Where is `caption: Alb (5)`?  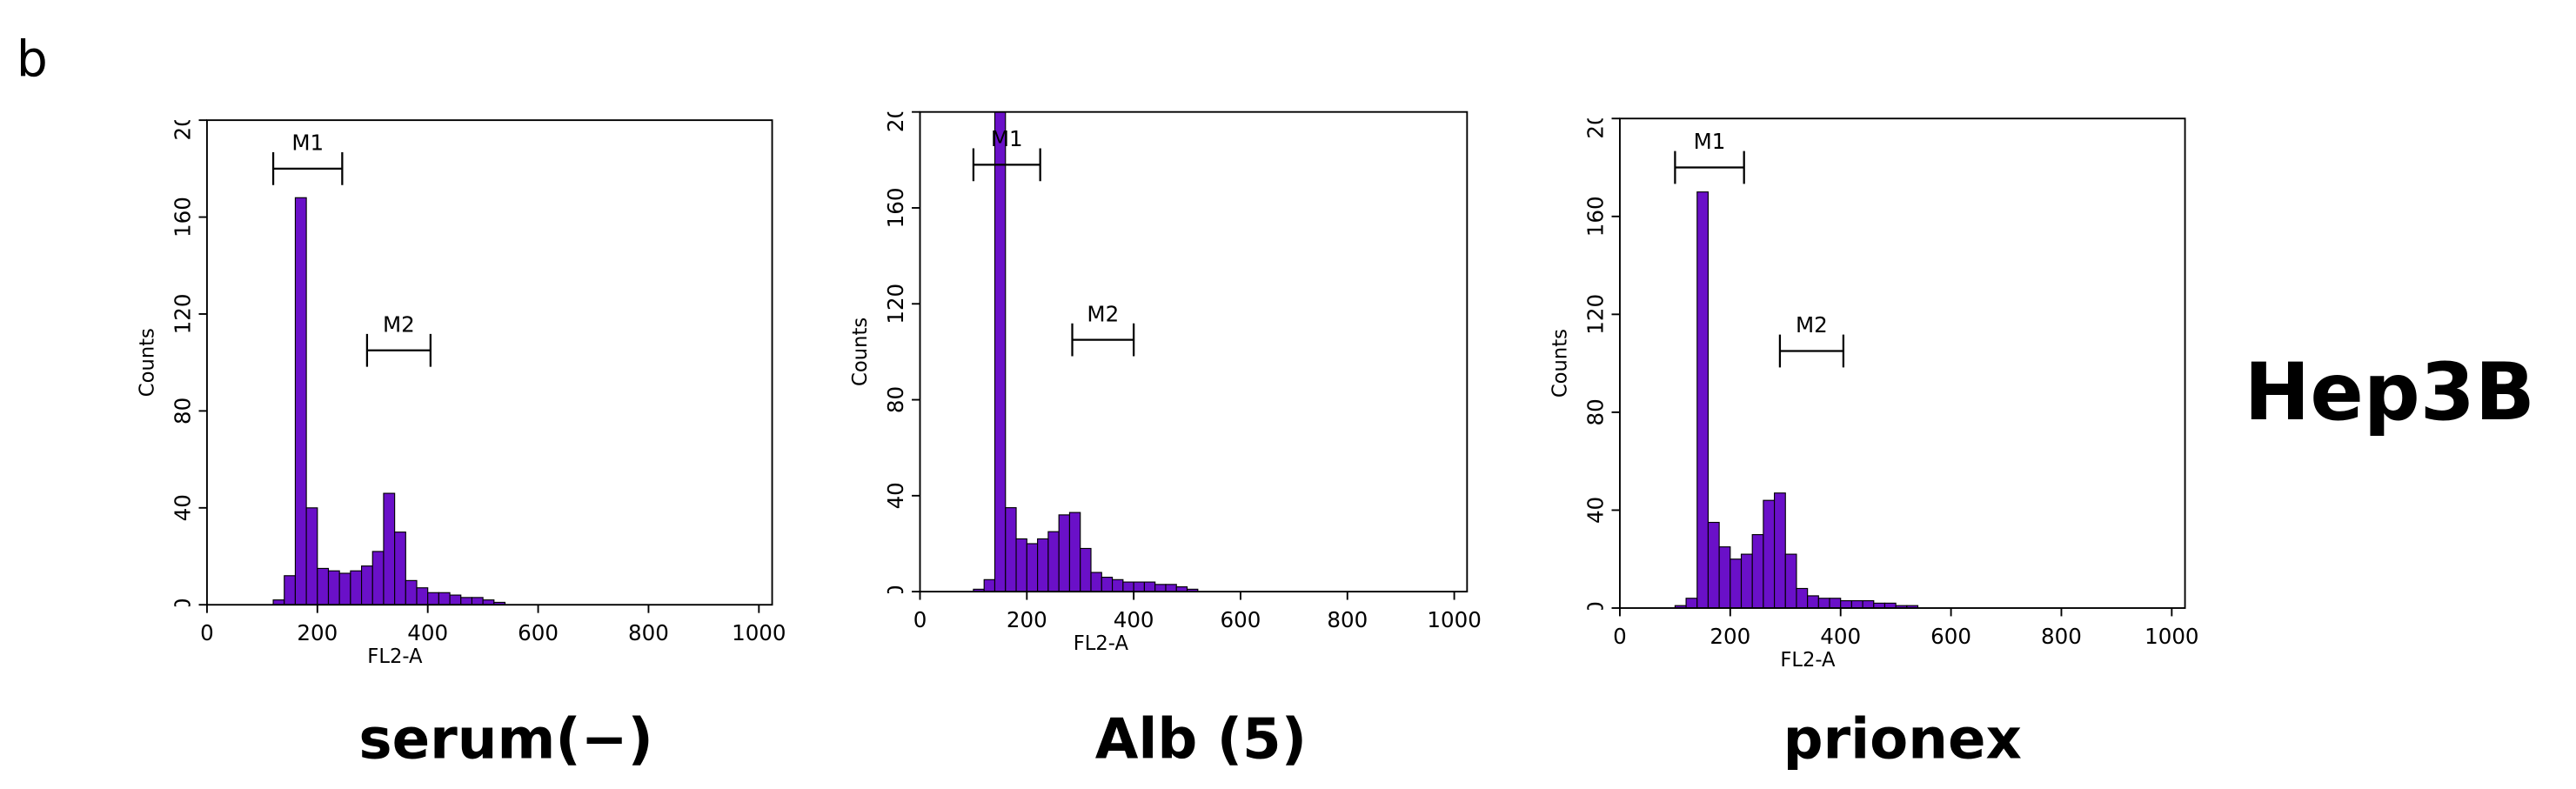 caption: Alb (5) is located at coordinates (1201, 739).